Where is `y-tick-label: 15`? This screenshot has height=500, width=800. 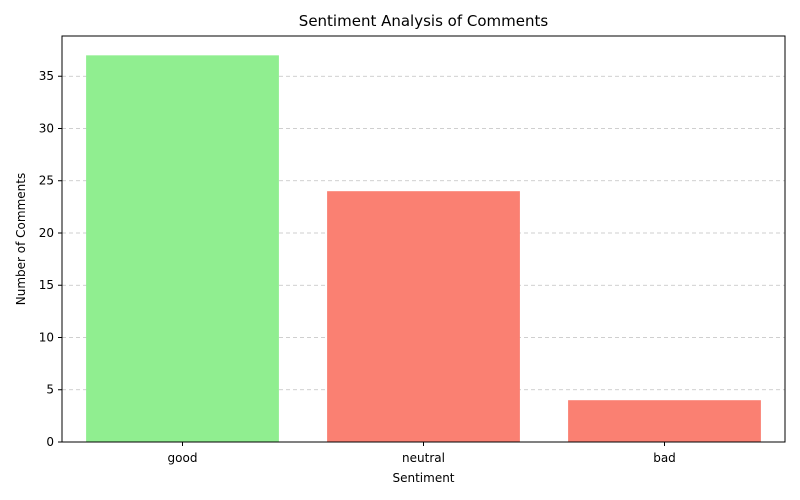 y-tick-label: 15 is located at coordinates (46, 285).